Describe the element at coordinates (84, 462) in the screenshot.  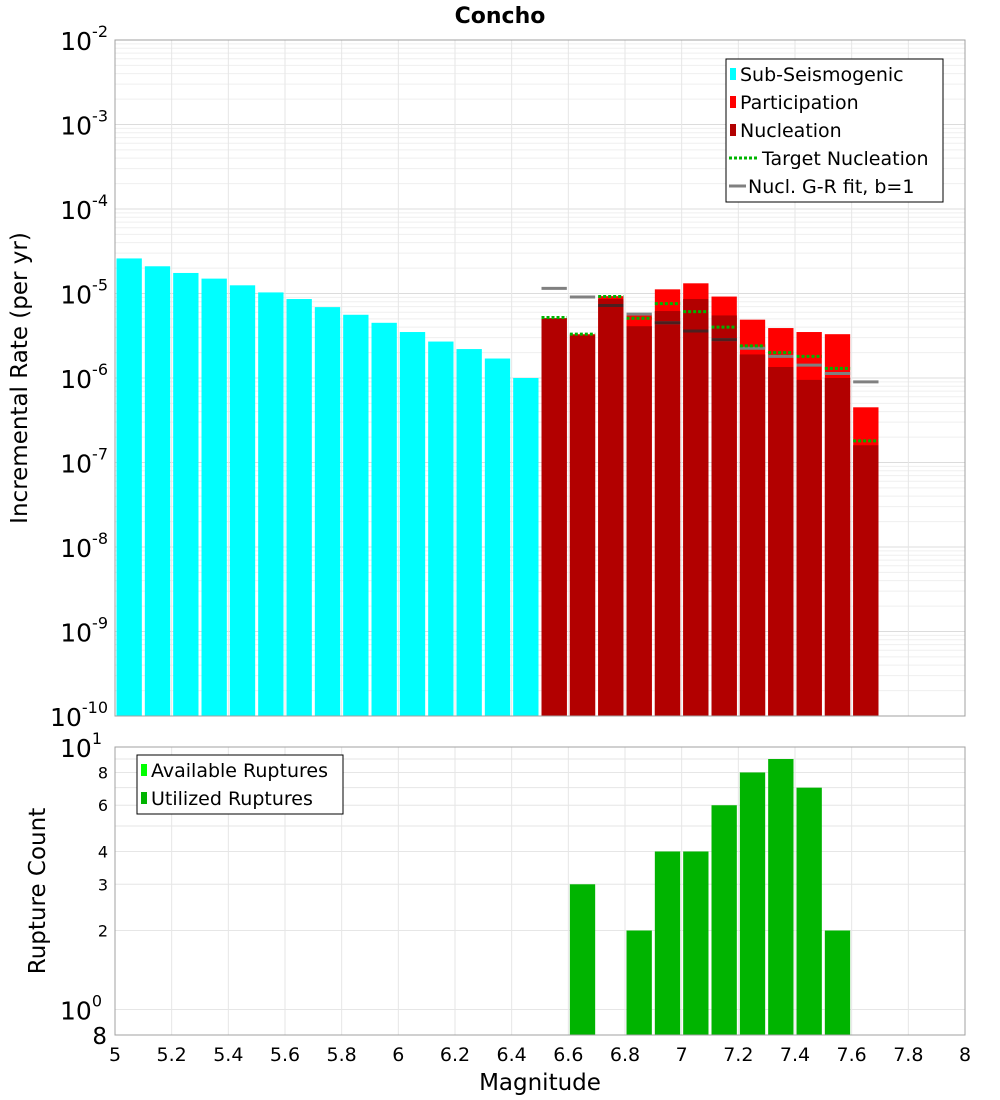
I see `top-y-tick-label: 10⁻⁷` at that location.